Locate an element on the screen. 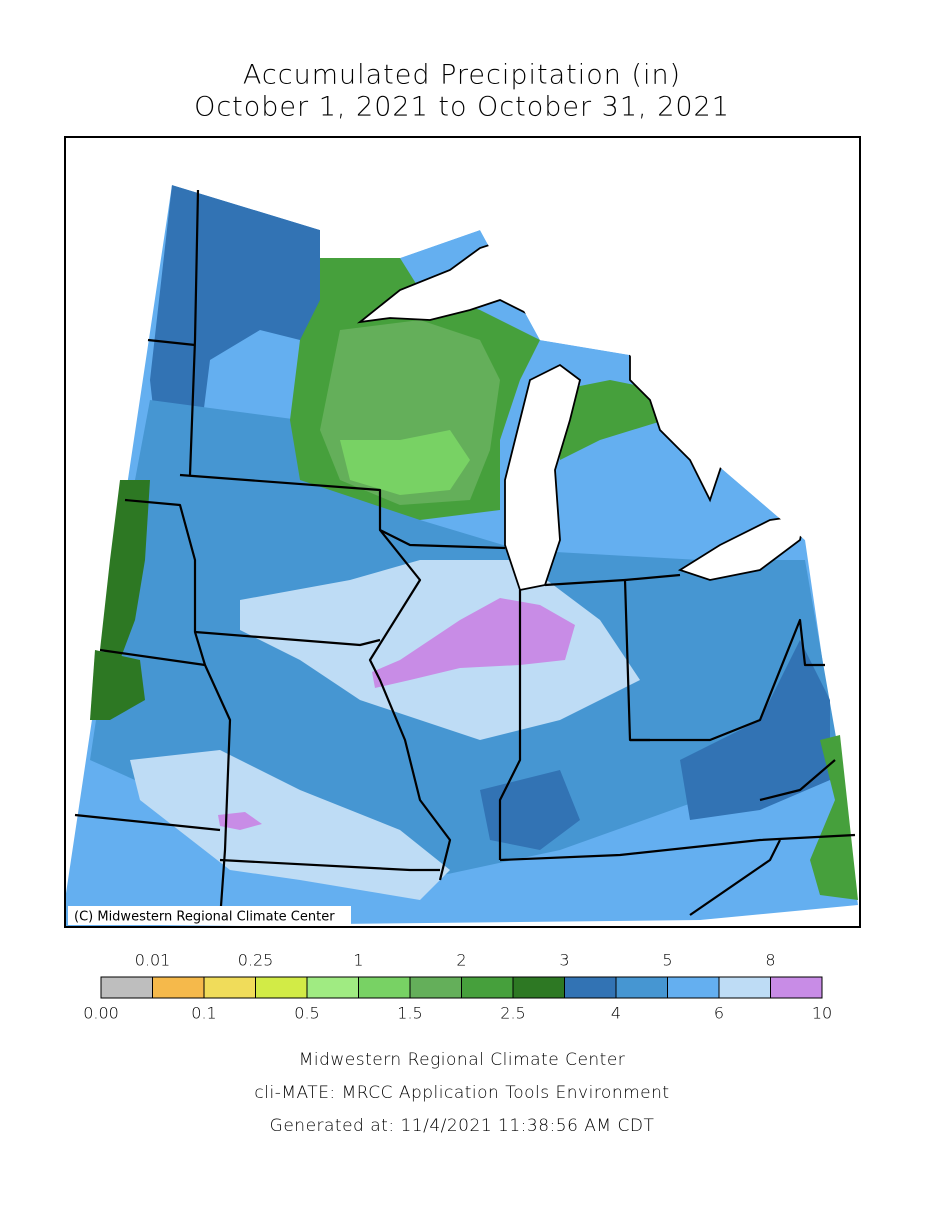  precip-purple is located at coordinates (473, 643).